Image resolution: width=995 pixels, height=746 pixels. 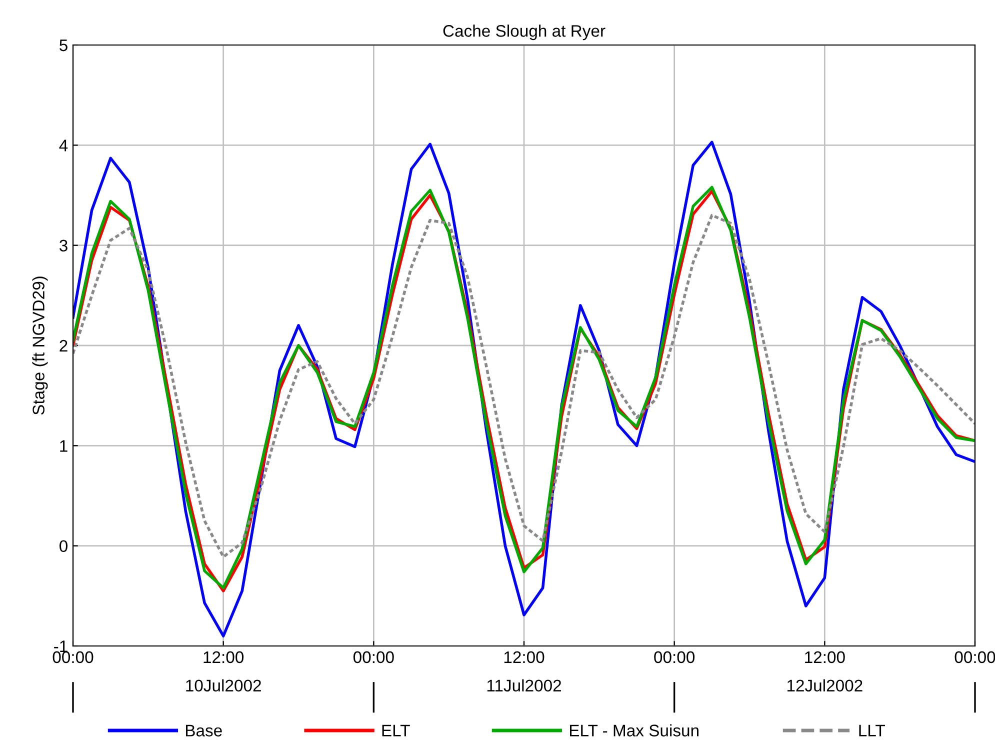 What do you see at coordinates (64, 46) in the screenshot?
I see `y-tick-label: 5` at bounding box center [64, 46].